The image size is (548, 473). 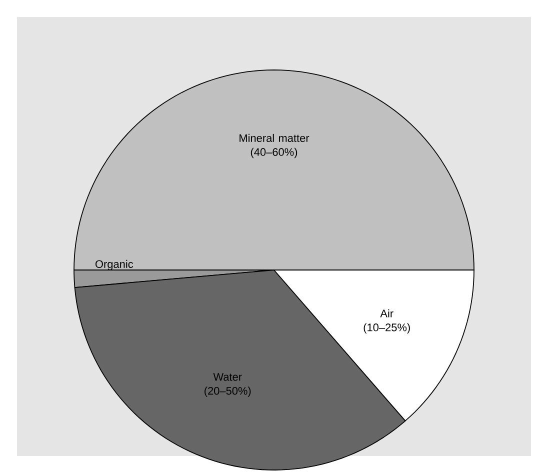 What do you see at coordinates (387, 321) in the screenshot?
I see `slice-label: Air (10–25%)` at bounding box center [387, 321].